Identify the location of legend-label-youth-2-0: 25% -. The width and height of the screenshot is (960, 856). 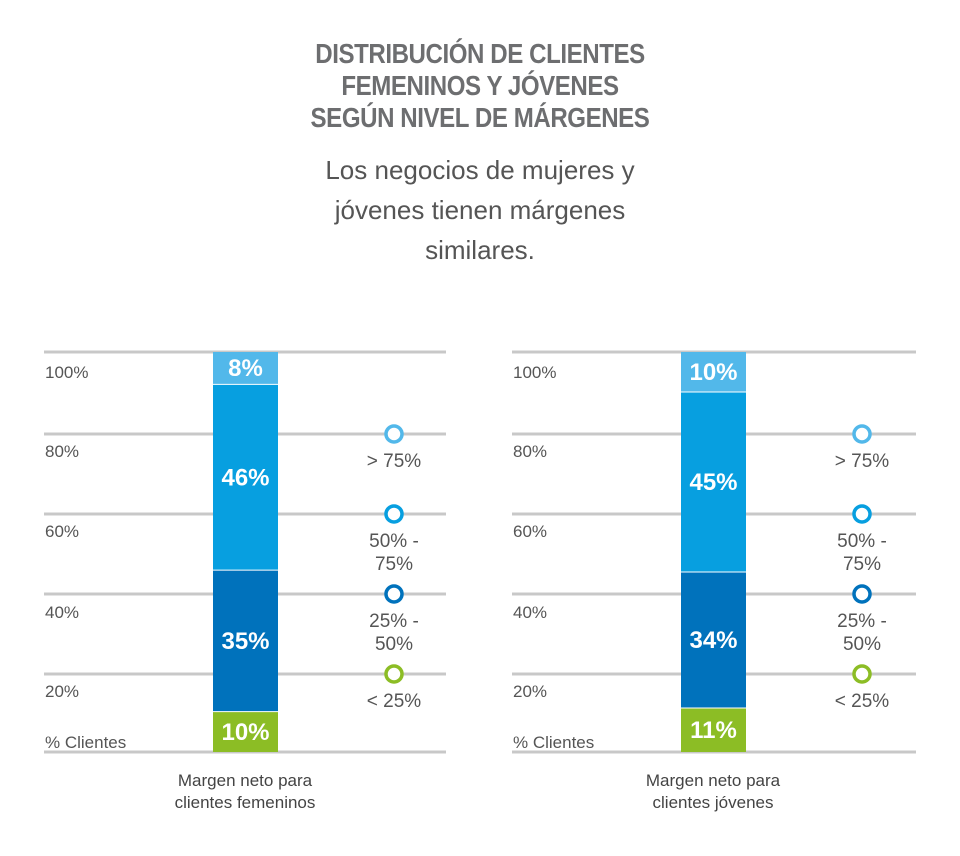
(862, 621).